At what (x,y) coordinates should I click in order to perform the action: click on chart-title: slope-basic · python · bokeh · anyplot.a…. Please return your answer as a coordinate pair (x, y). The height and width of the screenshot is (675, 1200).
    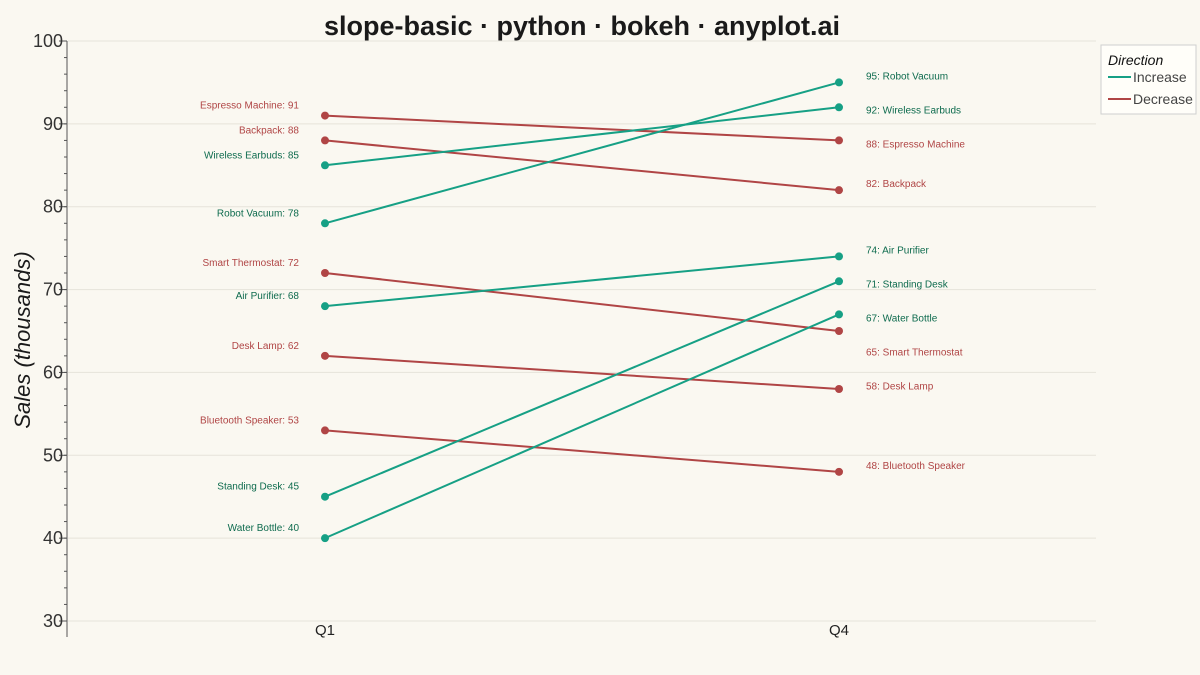
    Looking at the image, I should click on (582, 26).